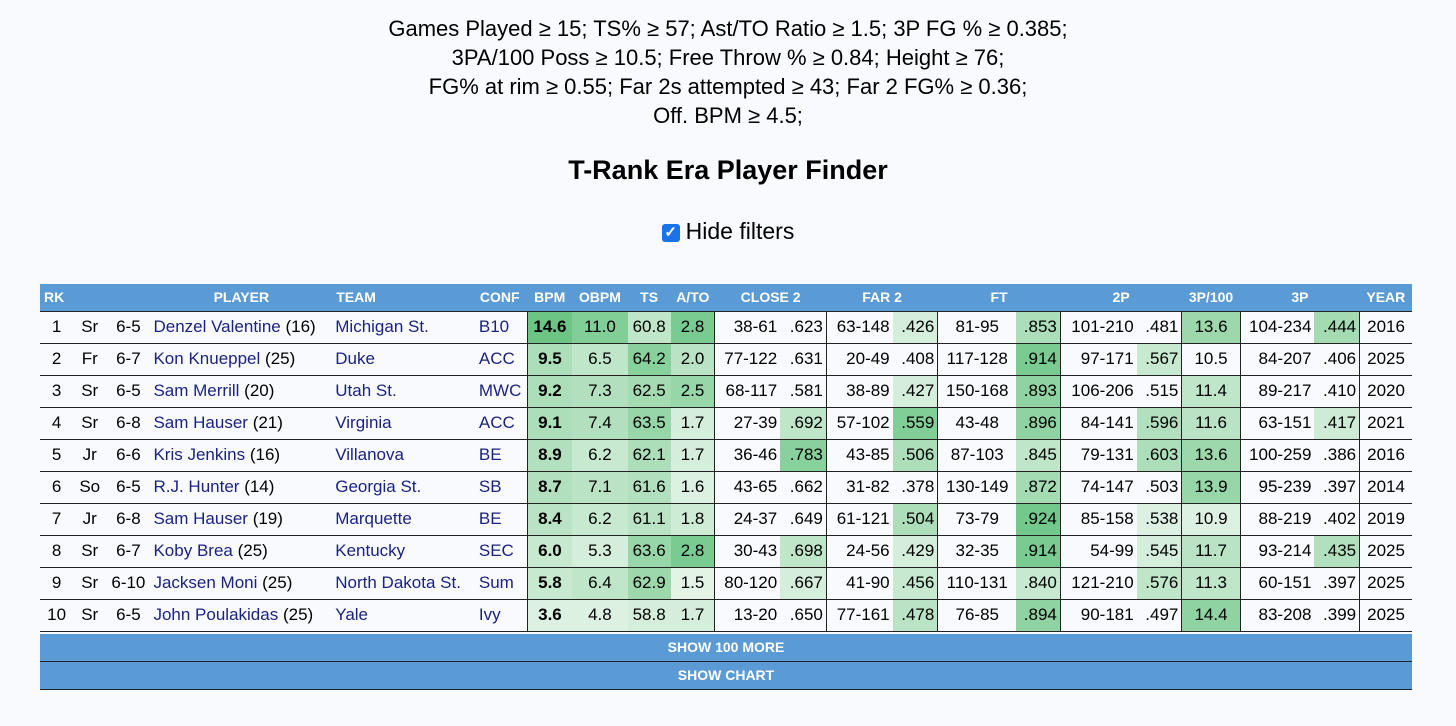  I want to click on td-player: John Poulakidas (25), so click(241, 615).